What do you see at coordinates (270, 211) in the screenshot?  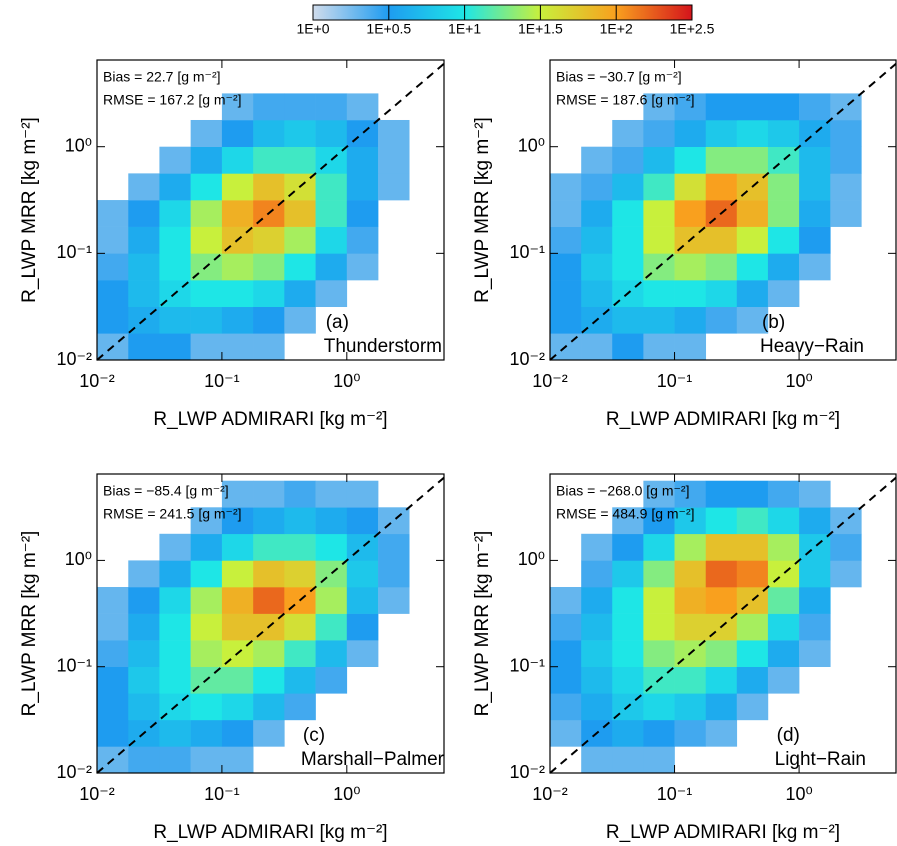 I see `one-to-one-line` at bounding box center [270, 211].